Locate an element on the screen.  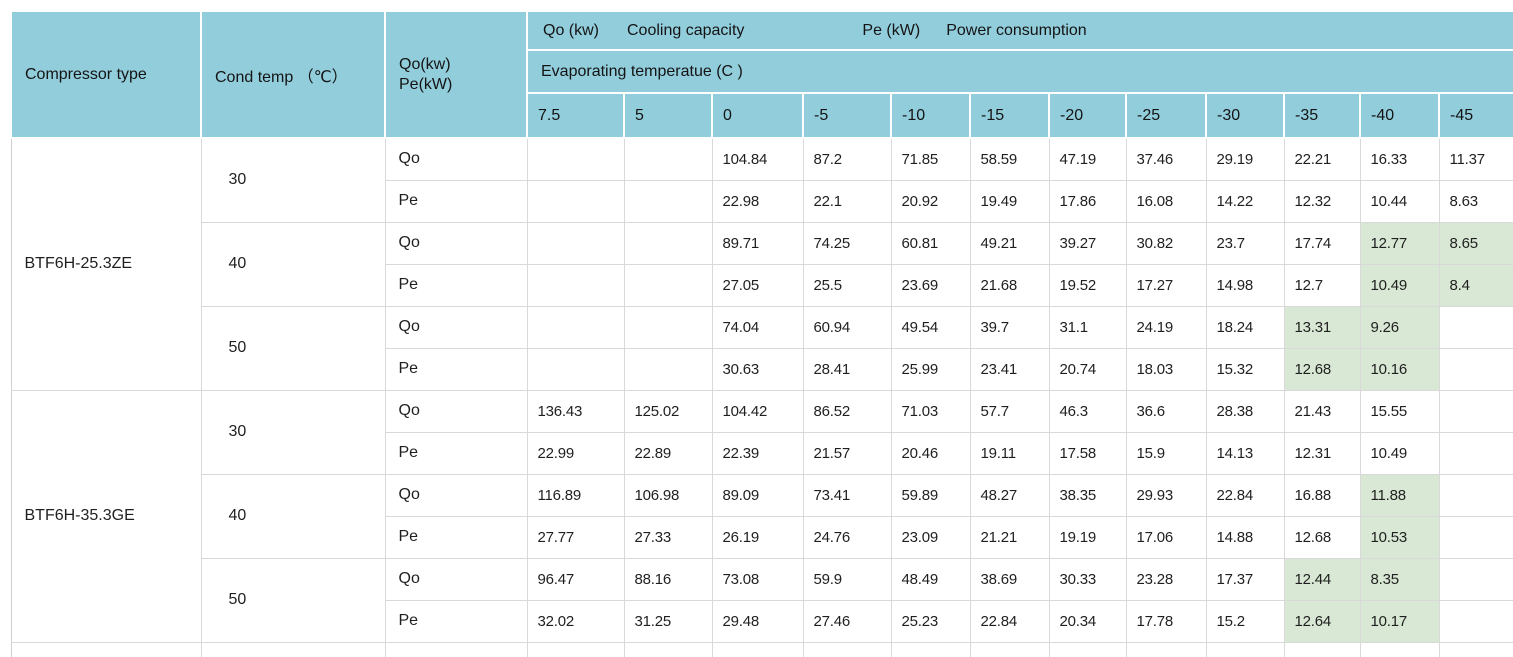
value-cell: 30.33 is located at coordinates (1087, 579).